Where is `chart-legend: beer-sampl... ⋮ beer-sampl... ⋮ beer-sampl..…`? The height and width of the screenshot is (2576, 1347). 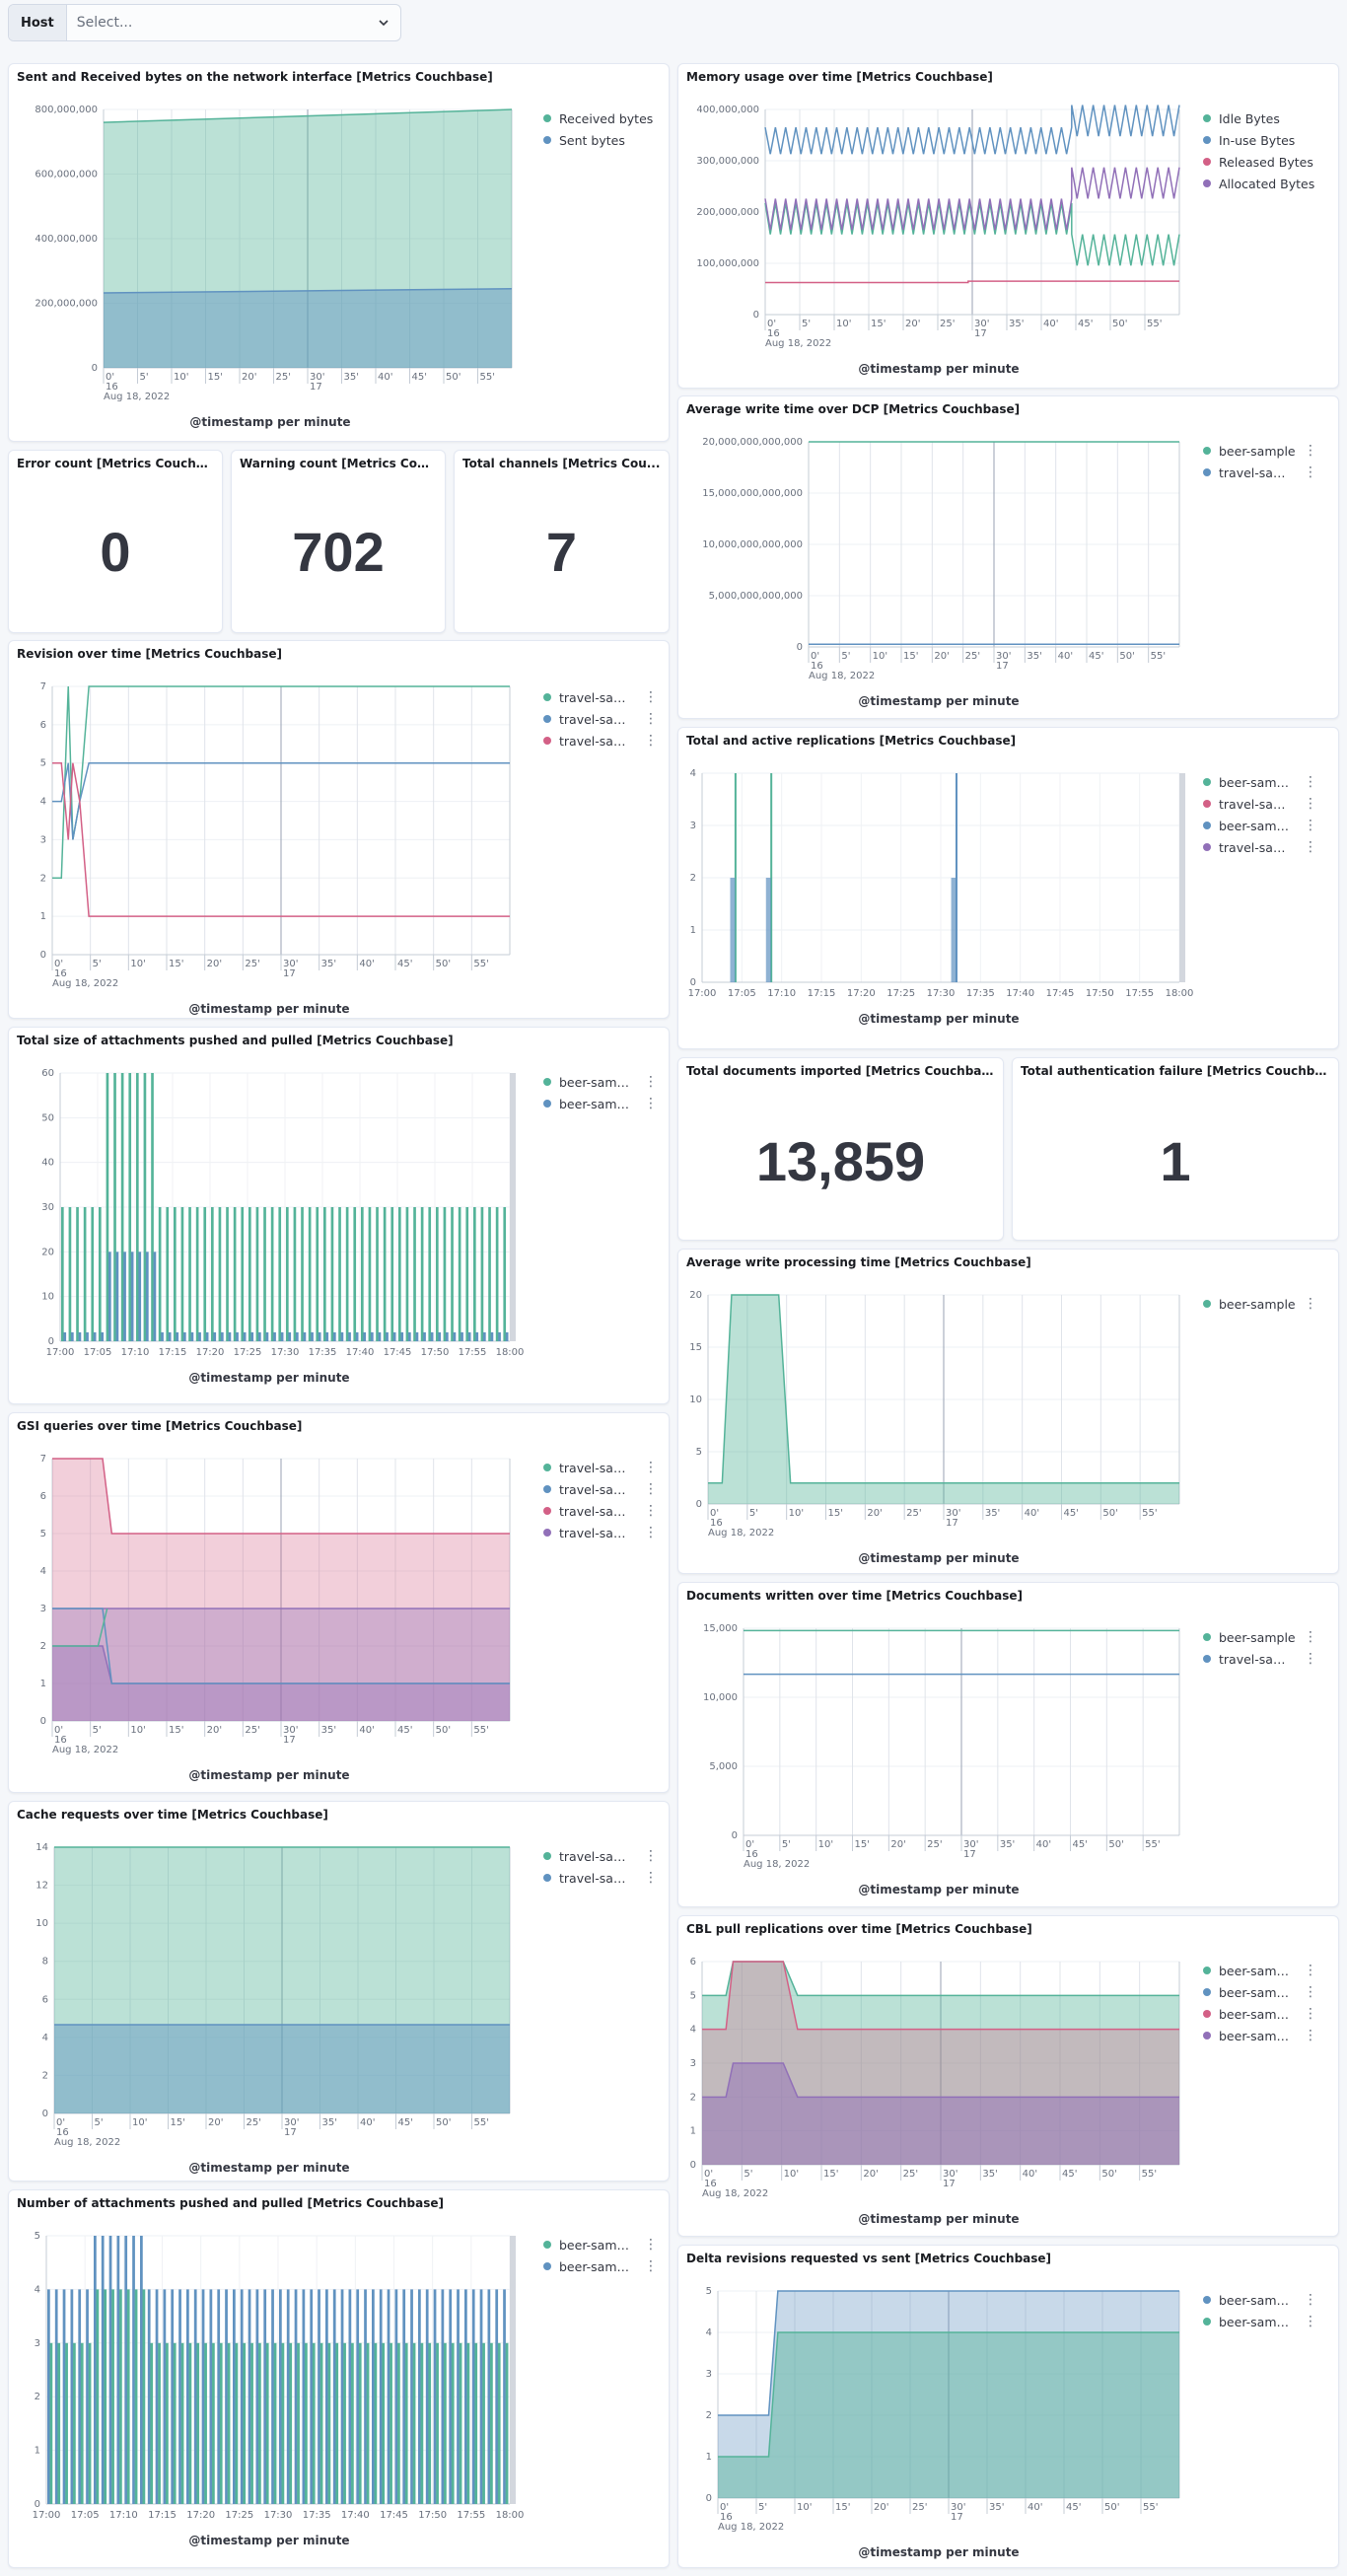 chart-legend: beer-sampl... ⋮ beer-sampl... ⋮ beer-sampl..… is located at coordinates (1260, 2003).